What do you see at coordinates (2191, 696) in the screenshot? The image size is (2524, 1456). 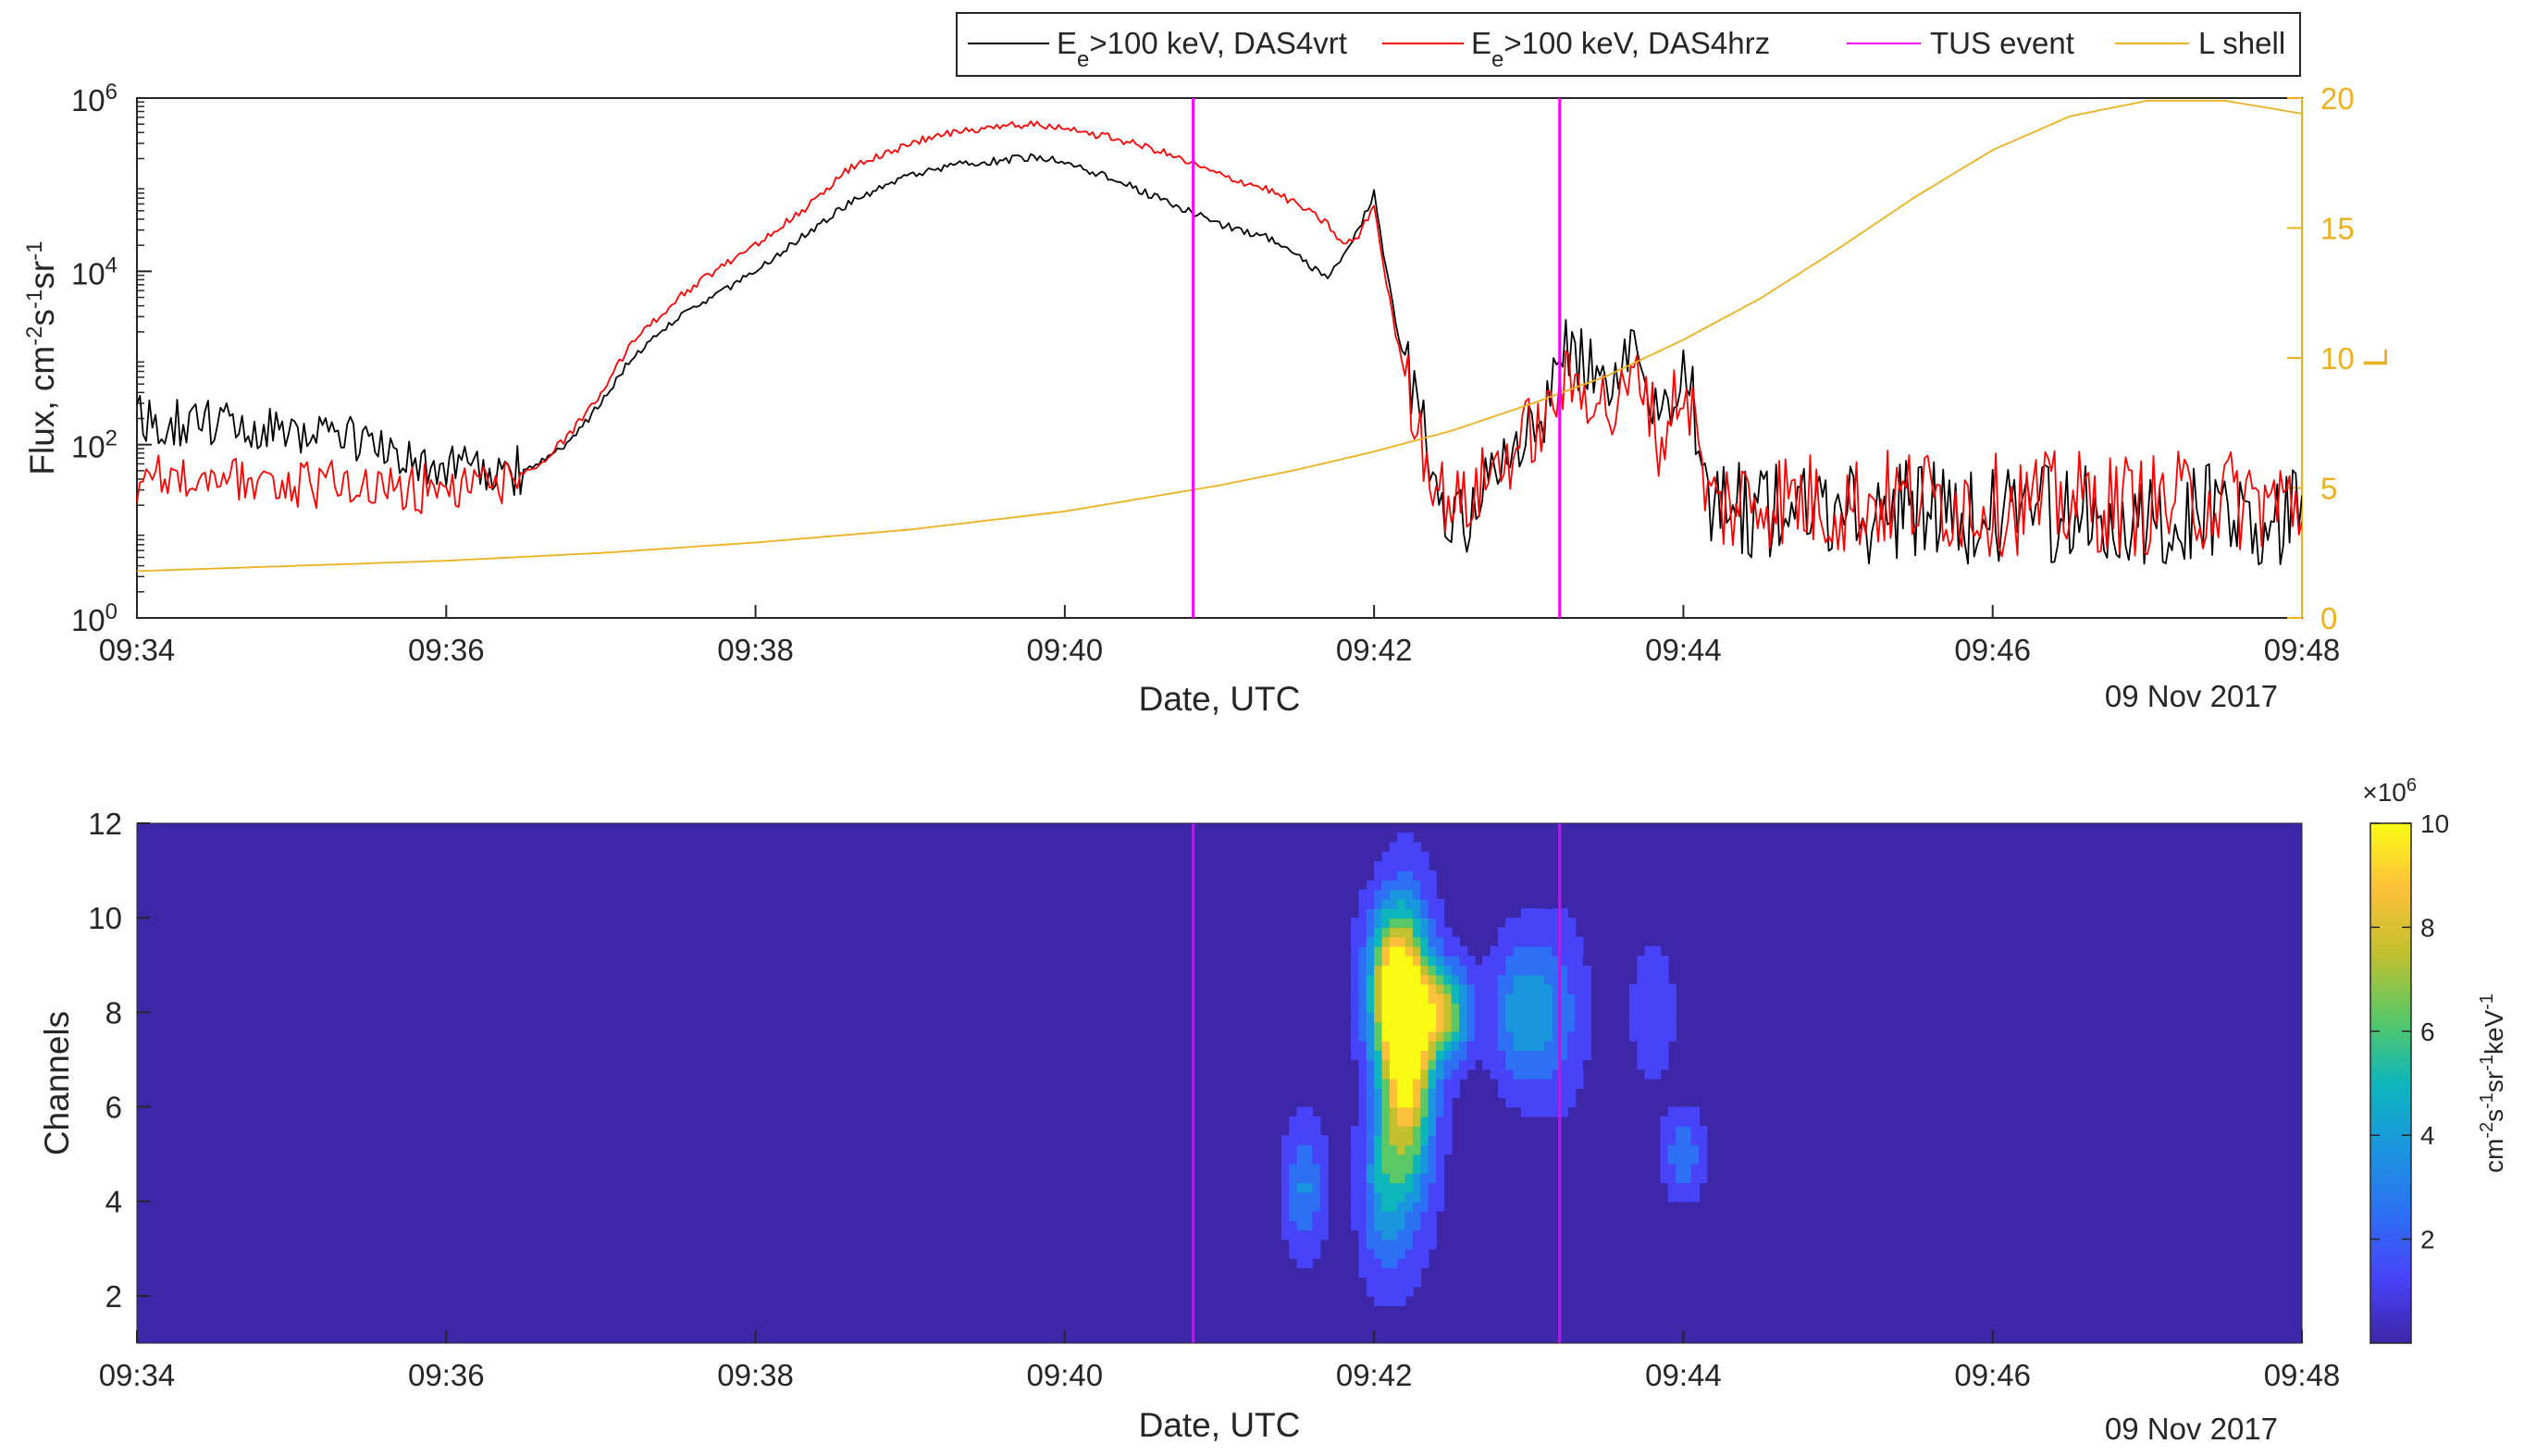 I see `top-date-label: 09 Nov 2017` at bounding box center [2191, 696].